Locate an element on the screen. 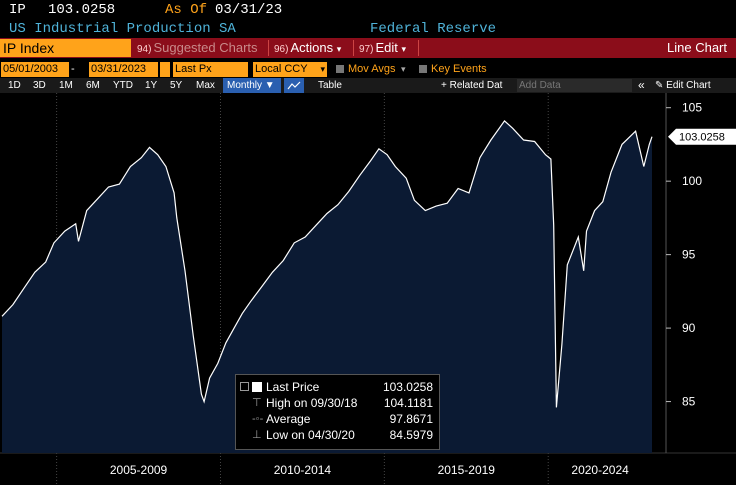 This screenshot has width=736, height=485. actions-menu: 96) Actions ▾ is located at coordinates (308, 47).